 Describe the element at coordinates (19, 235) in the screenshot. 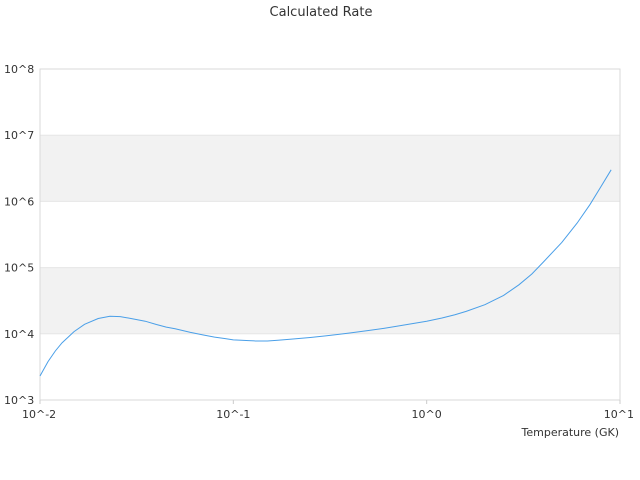

I see `y-axis-ticks: 10^3 10^4 10^5 10^6 10^7 10^8` at that location.